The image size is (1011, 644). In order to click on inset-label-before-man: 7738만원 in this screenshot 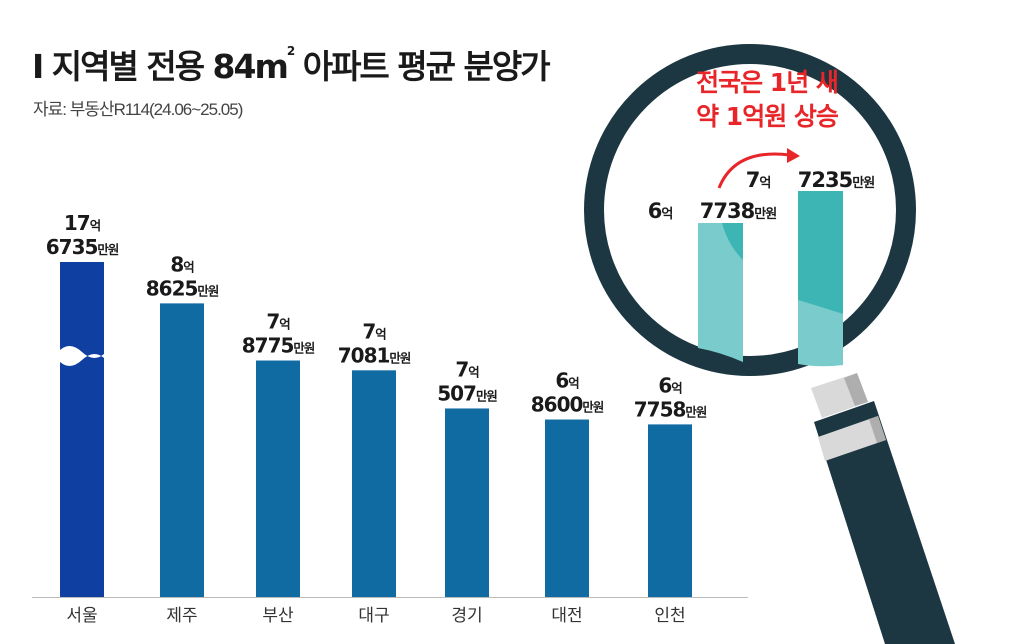, I will do `click(738, 211)`.